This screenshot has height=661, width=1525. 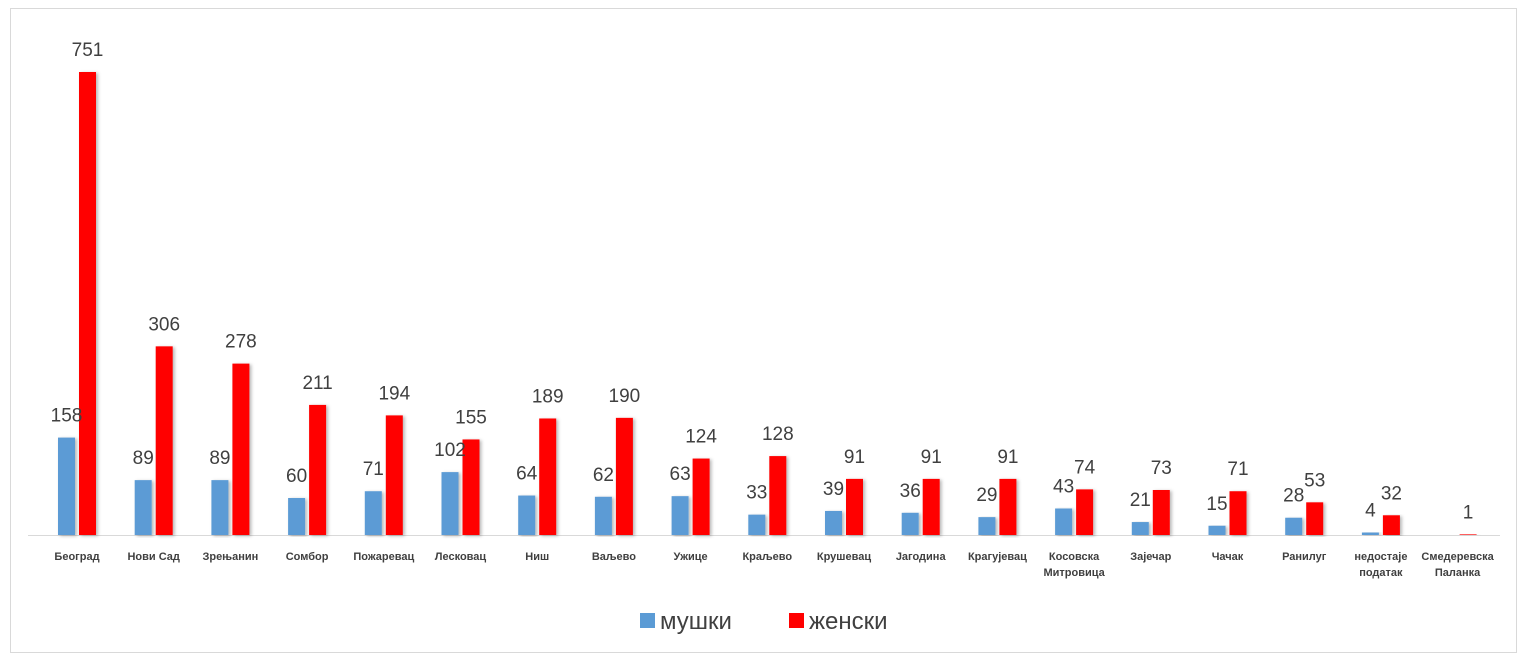 I want to click on value-label-male-17: 4, so click(x=1370, y=511).